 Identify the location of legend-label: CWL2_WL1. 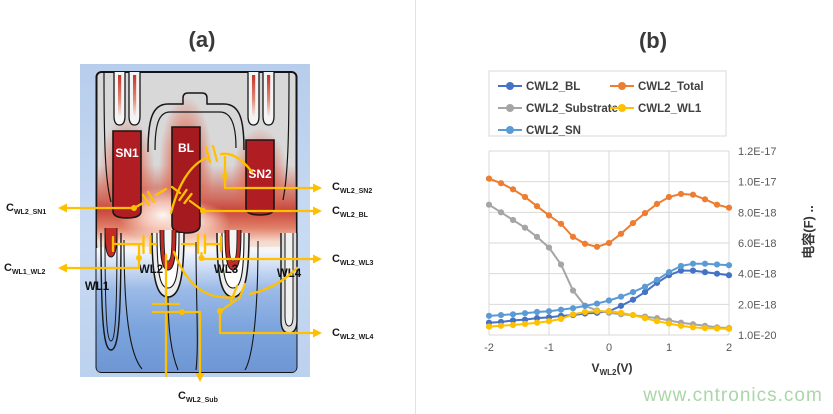
(670, 109).